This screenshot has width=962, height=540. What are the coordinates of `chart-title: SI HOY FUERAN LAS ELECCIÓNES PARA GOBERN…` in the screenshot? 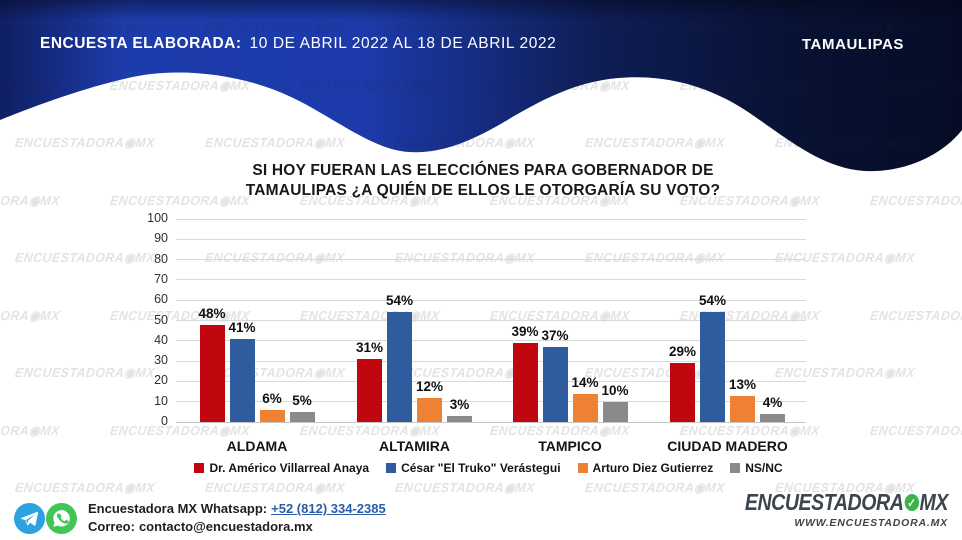 It's located at (483, 181).